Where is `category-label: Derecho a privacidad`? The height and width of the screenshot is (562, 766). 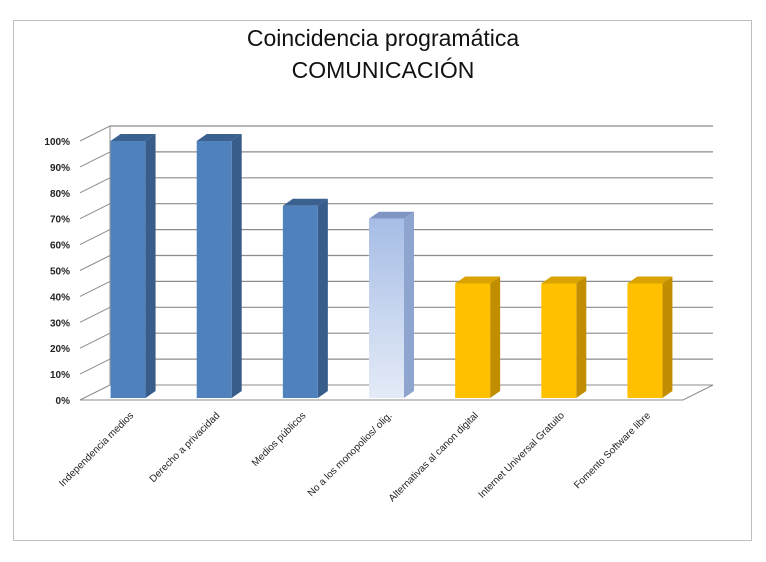 category-label: Derecho a privacidad is located at coordinates (185, 447).